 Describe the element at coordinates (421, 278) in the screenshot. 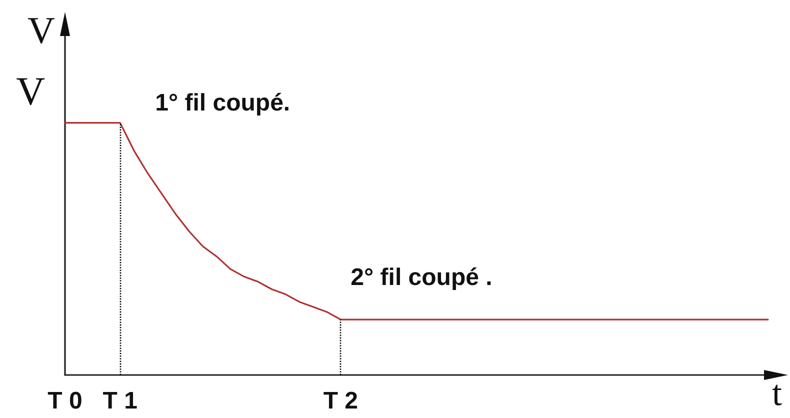

I see `annotation: 2° fil coupé .` at that location.